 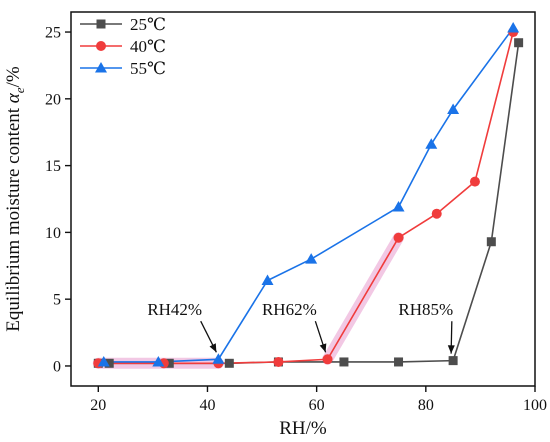 I want to click on x-tick-label-40: 40, so click(x=207, y=405).